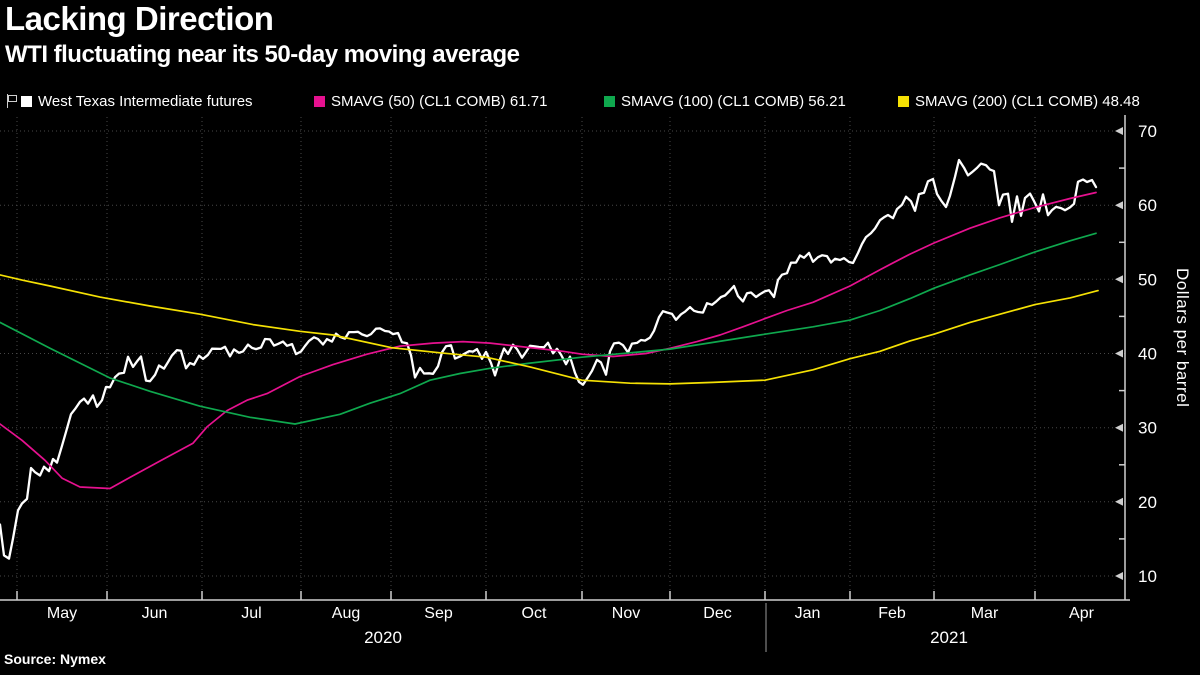  I want to click on page-title: Lacking Direction, so click(139, 18).